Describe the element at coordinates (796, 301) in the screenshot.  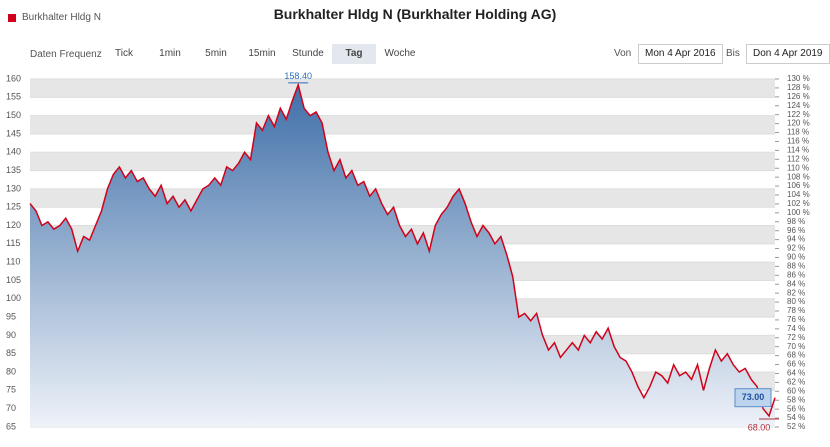
I see `y2-tick-label: 80 %` at that location.